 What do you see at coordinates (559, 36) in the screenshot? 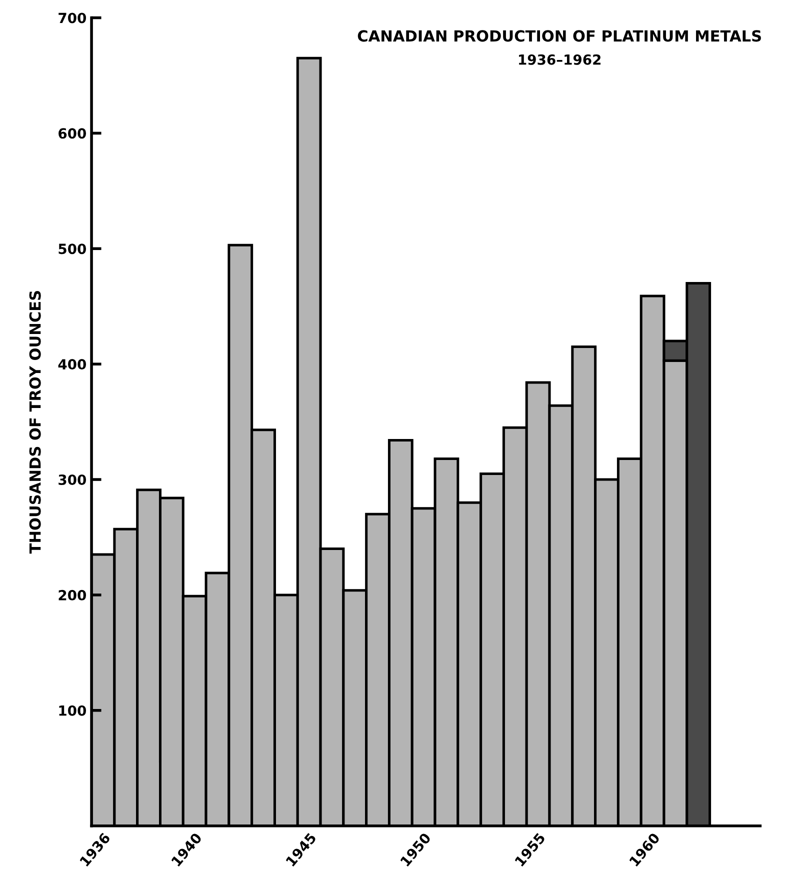
I see `text: CANADIAN PRODUCTION OF PLATINUM METALS` at bounding box center [559, 36].